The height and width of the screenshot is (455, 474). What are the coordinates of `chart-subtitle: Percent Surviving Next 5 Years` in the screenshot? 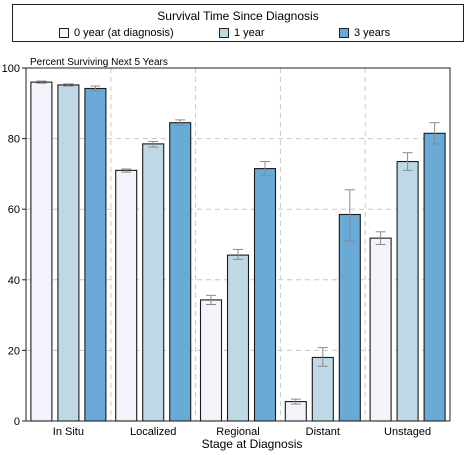 It's located at (99, 62).